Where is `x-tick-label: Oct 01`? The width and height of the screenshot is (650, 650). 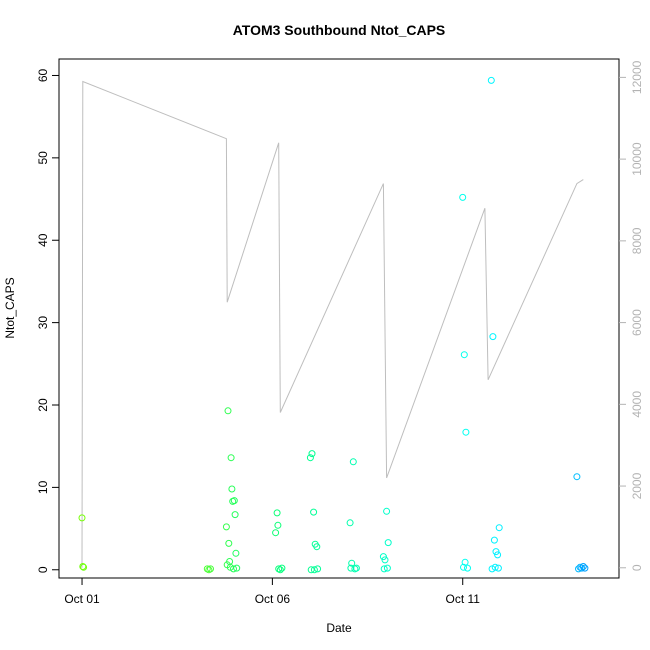 x-tick-label: Oct 01 is located at coordinates (82, 599).